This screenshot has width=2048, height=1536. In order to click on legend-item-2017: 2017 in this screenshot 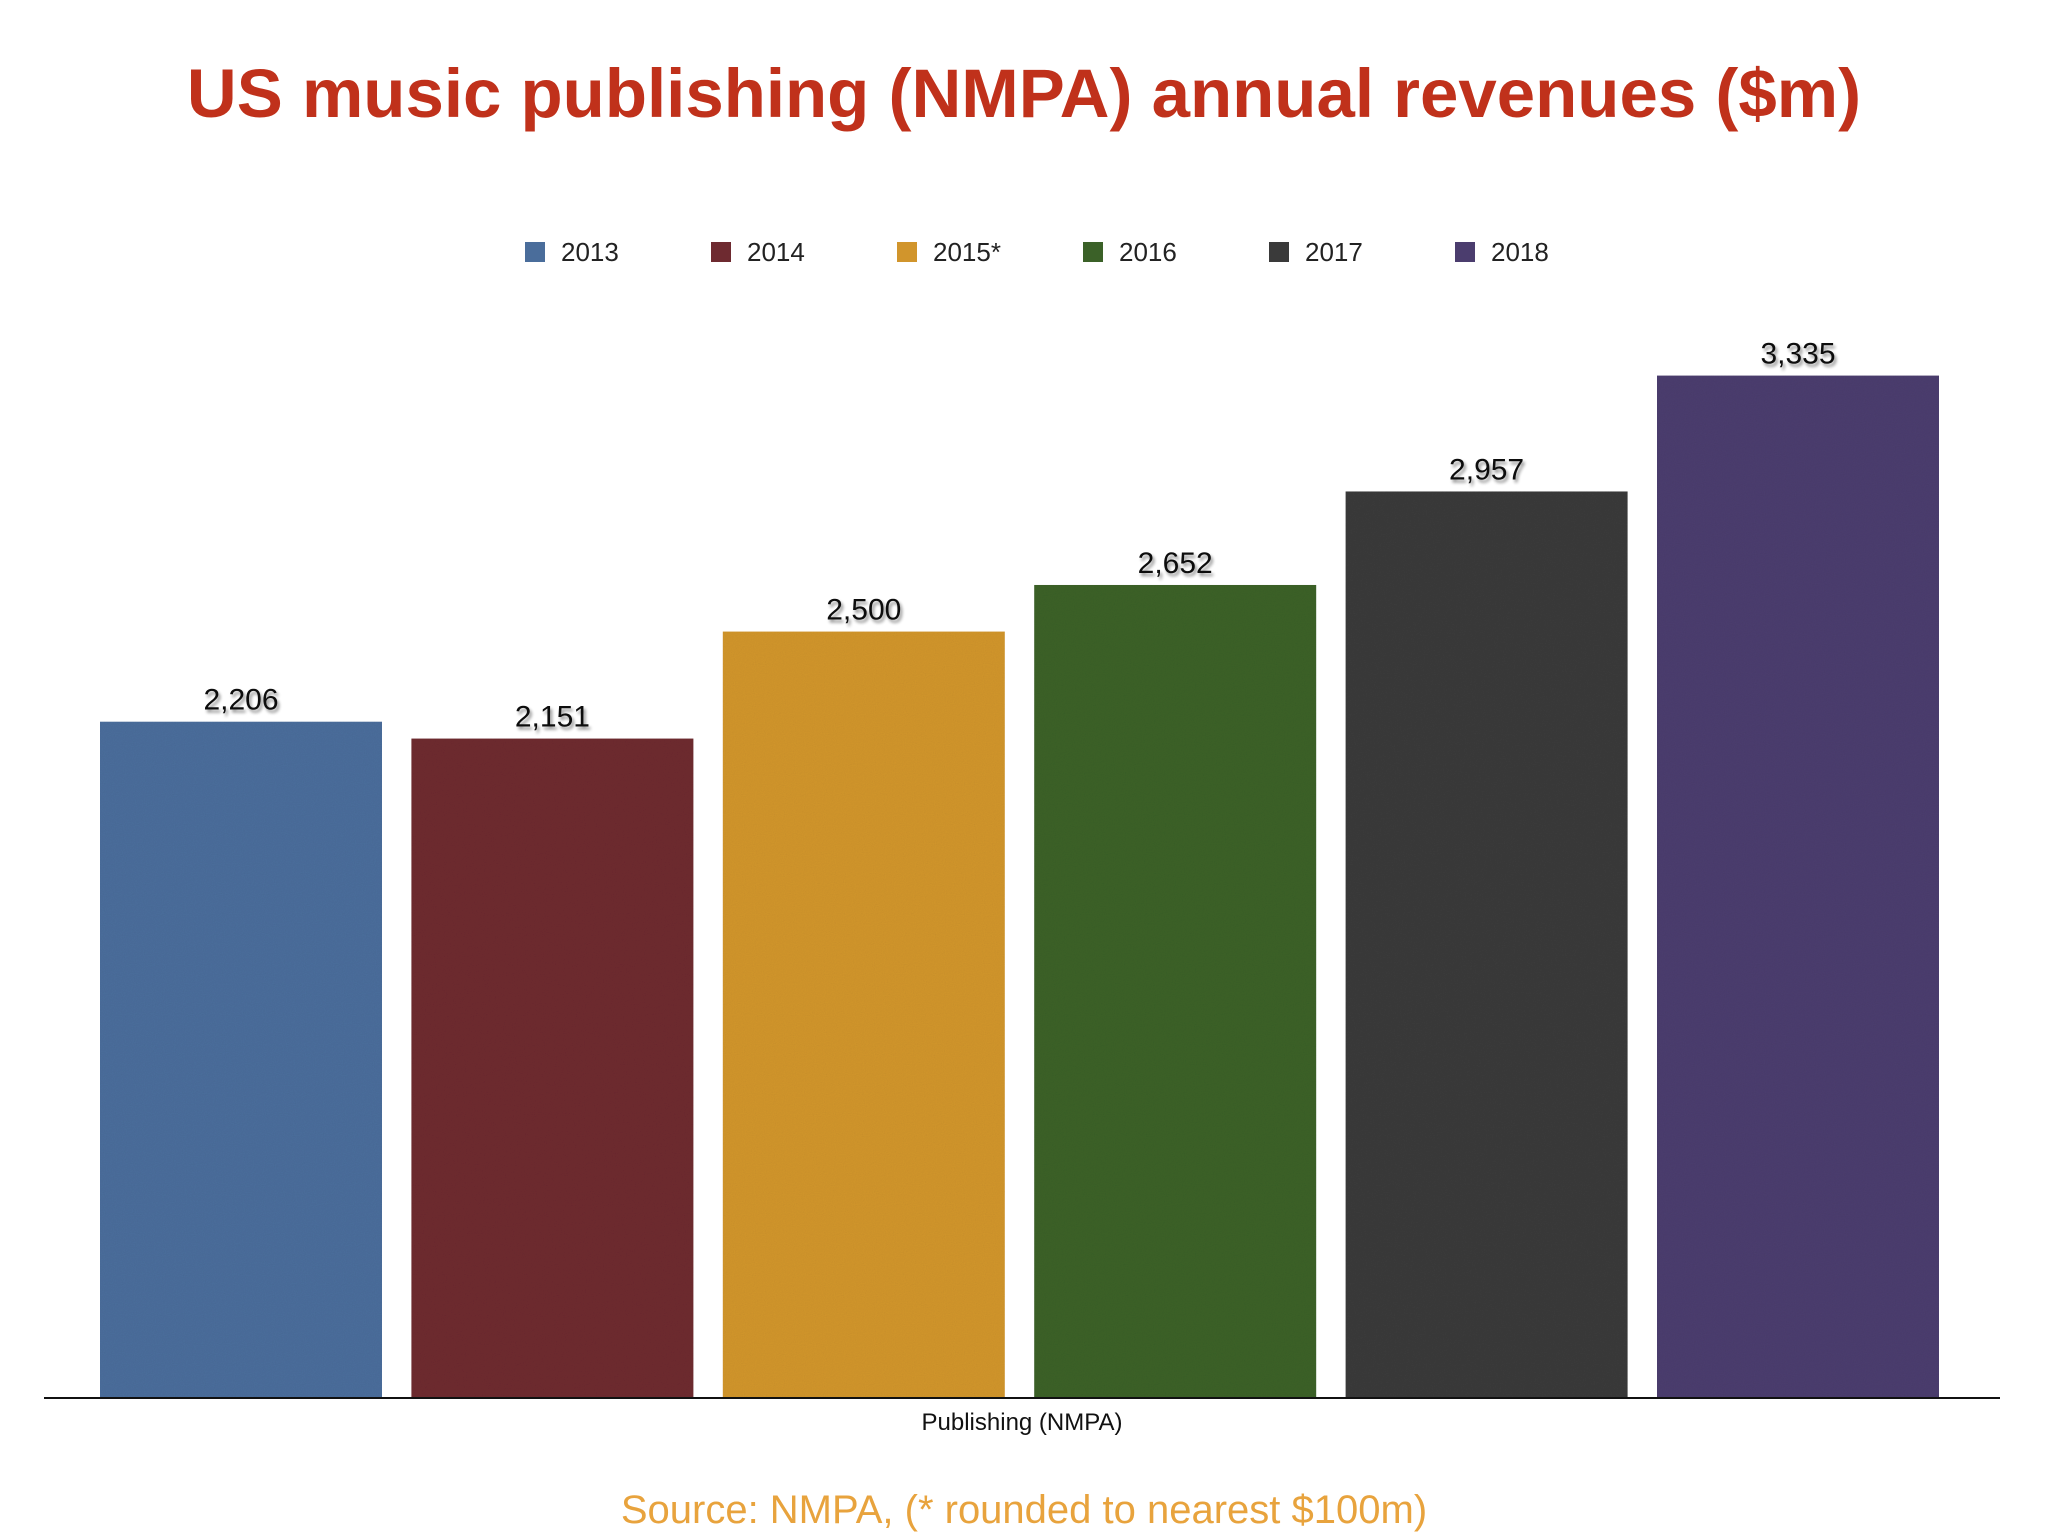, I will do `click(1316, 252)`.